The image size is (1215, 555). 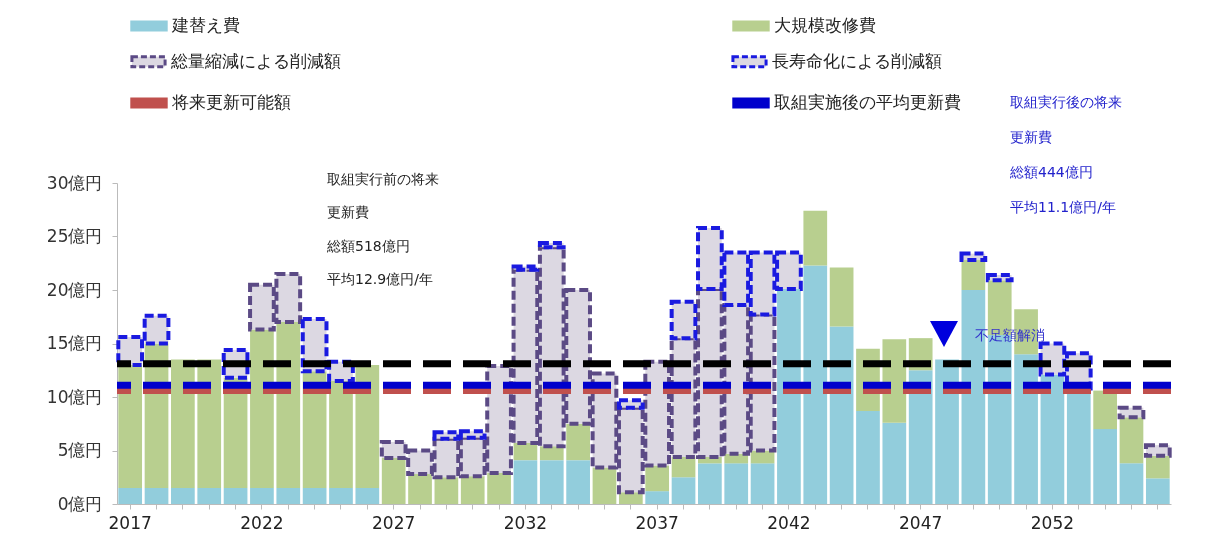 What do you see at coordinates (74, 236) in the screenshot?
I see `y-tick-label: 25億円` at bounding box center [74, 236].